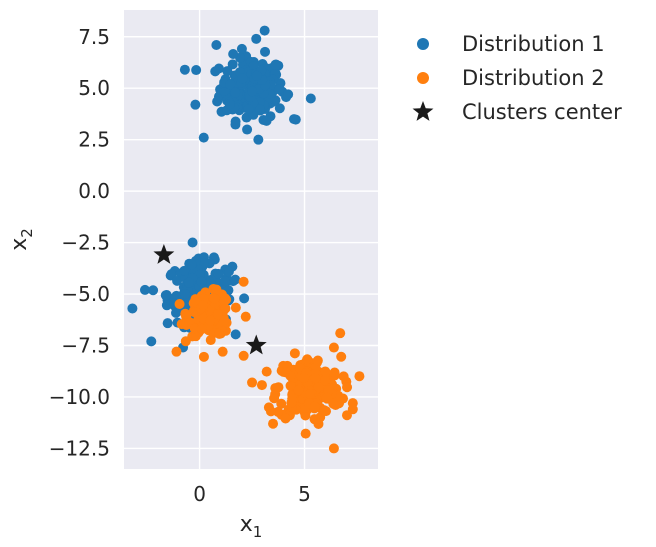 The height and width of the screenshot is (547, 656). I want to click on y-axis-label-base: x, so click(19, 244).